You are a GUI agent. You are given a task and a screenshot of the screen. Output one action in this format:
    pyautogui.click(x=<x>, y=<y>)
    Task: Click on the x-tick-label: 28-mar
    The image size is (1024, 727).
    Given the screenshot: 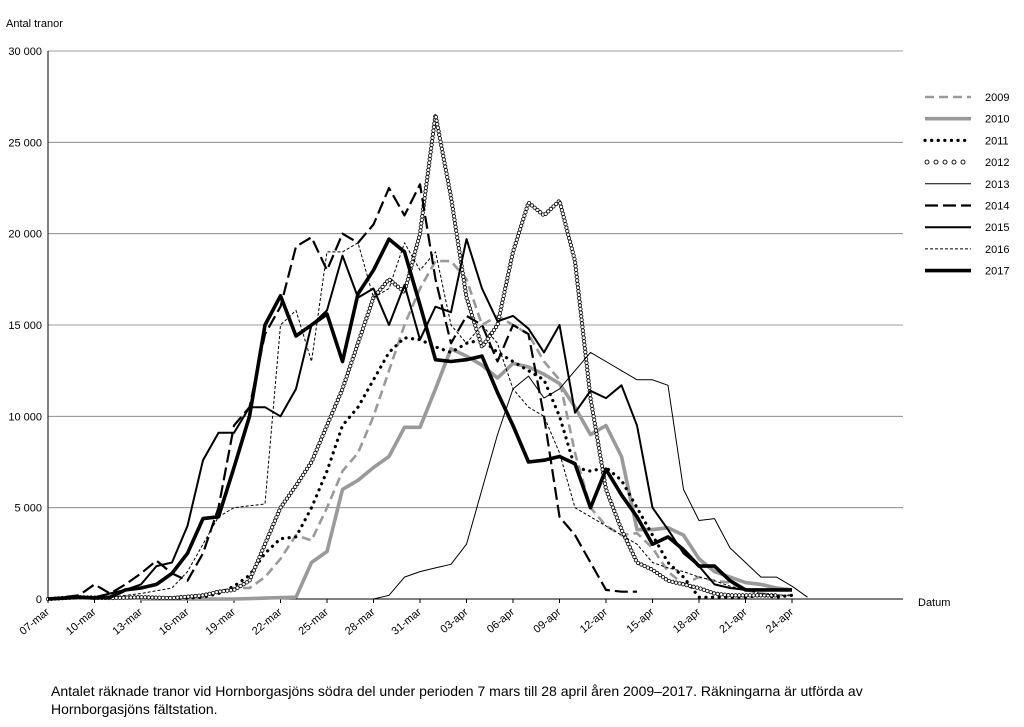 What is the action you would take?
    pyautogui.click(x=360, y=622)
    